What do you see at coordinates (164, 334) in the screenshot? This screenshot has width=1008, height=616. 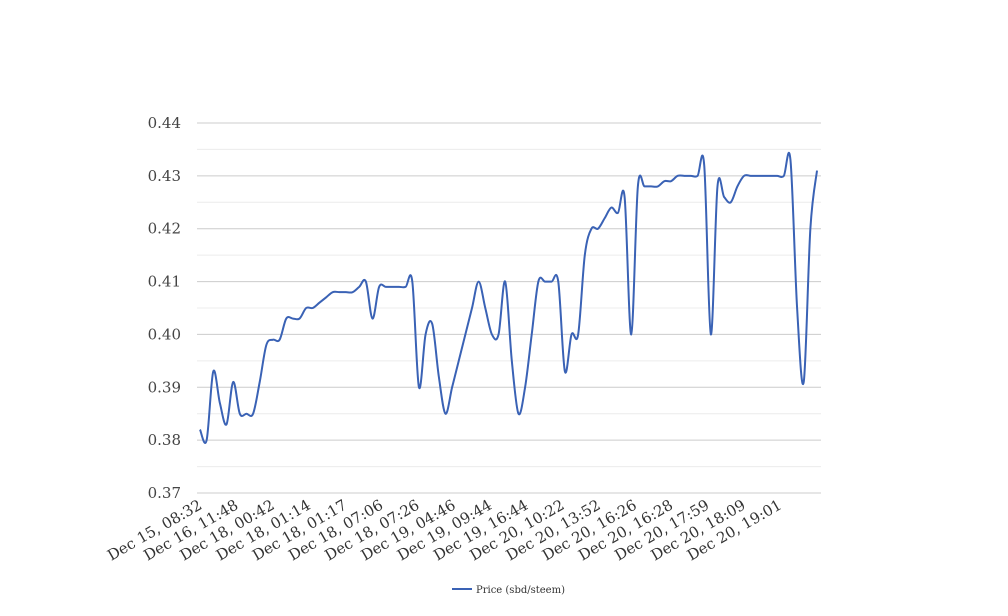 I see `y-tick-label: 0.40` at bounding box center [164, 334].